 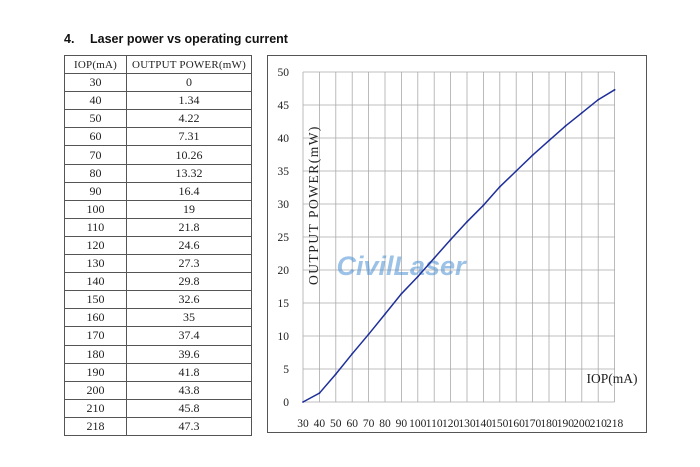 I want to click on iop-cell: 40, so click(x=95, y=101).